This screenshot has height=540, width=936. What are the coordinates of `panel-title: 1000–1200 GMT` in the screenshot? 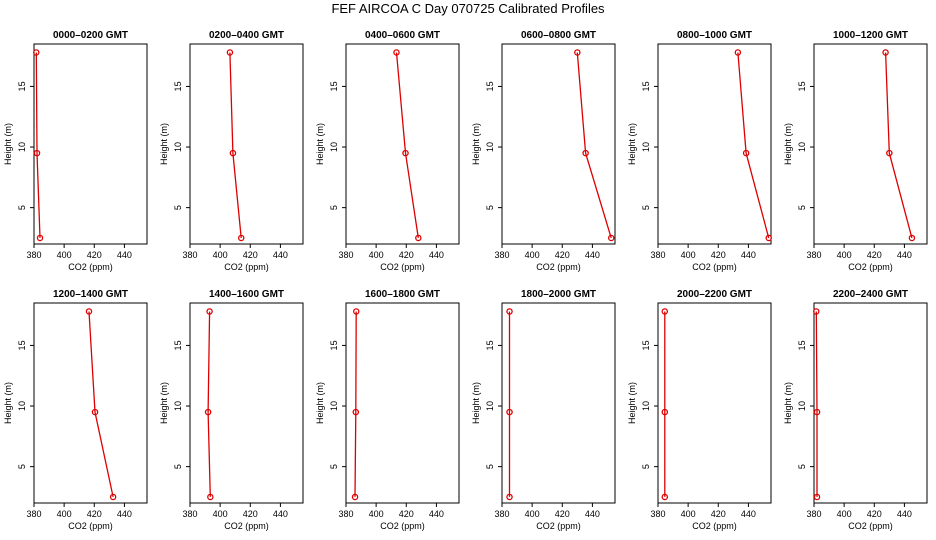 It's located at (870, 35).